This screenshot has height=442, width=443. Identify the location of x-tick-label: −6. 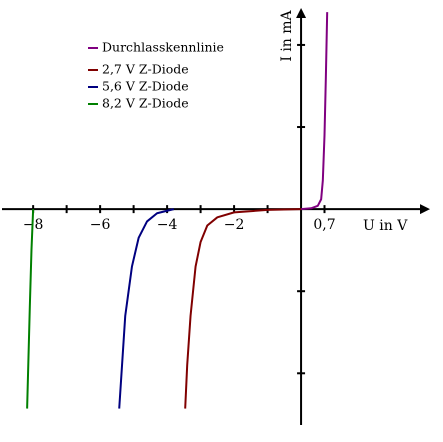
(100, 225).